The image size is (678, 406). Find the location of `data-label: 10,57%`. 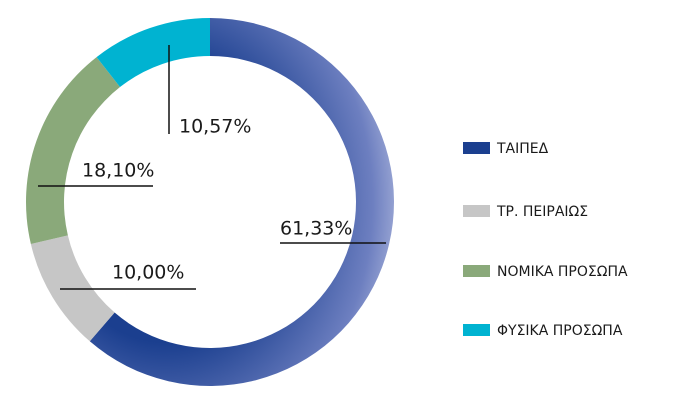

data-label: 10,57% is located at coordinates (215, 127).